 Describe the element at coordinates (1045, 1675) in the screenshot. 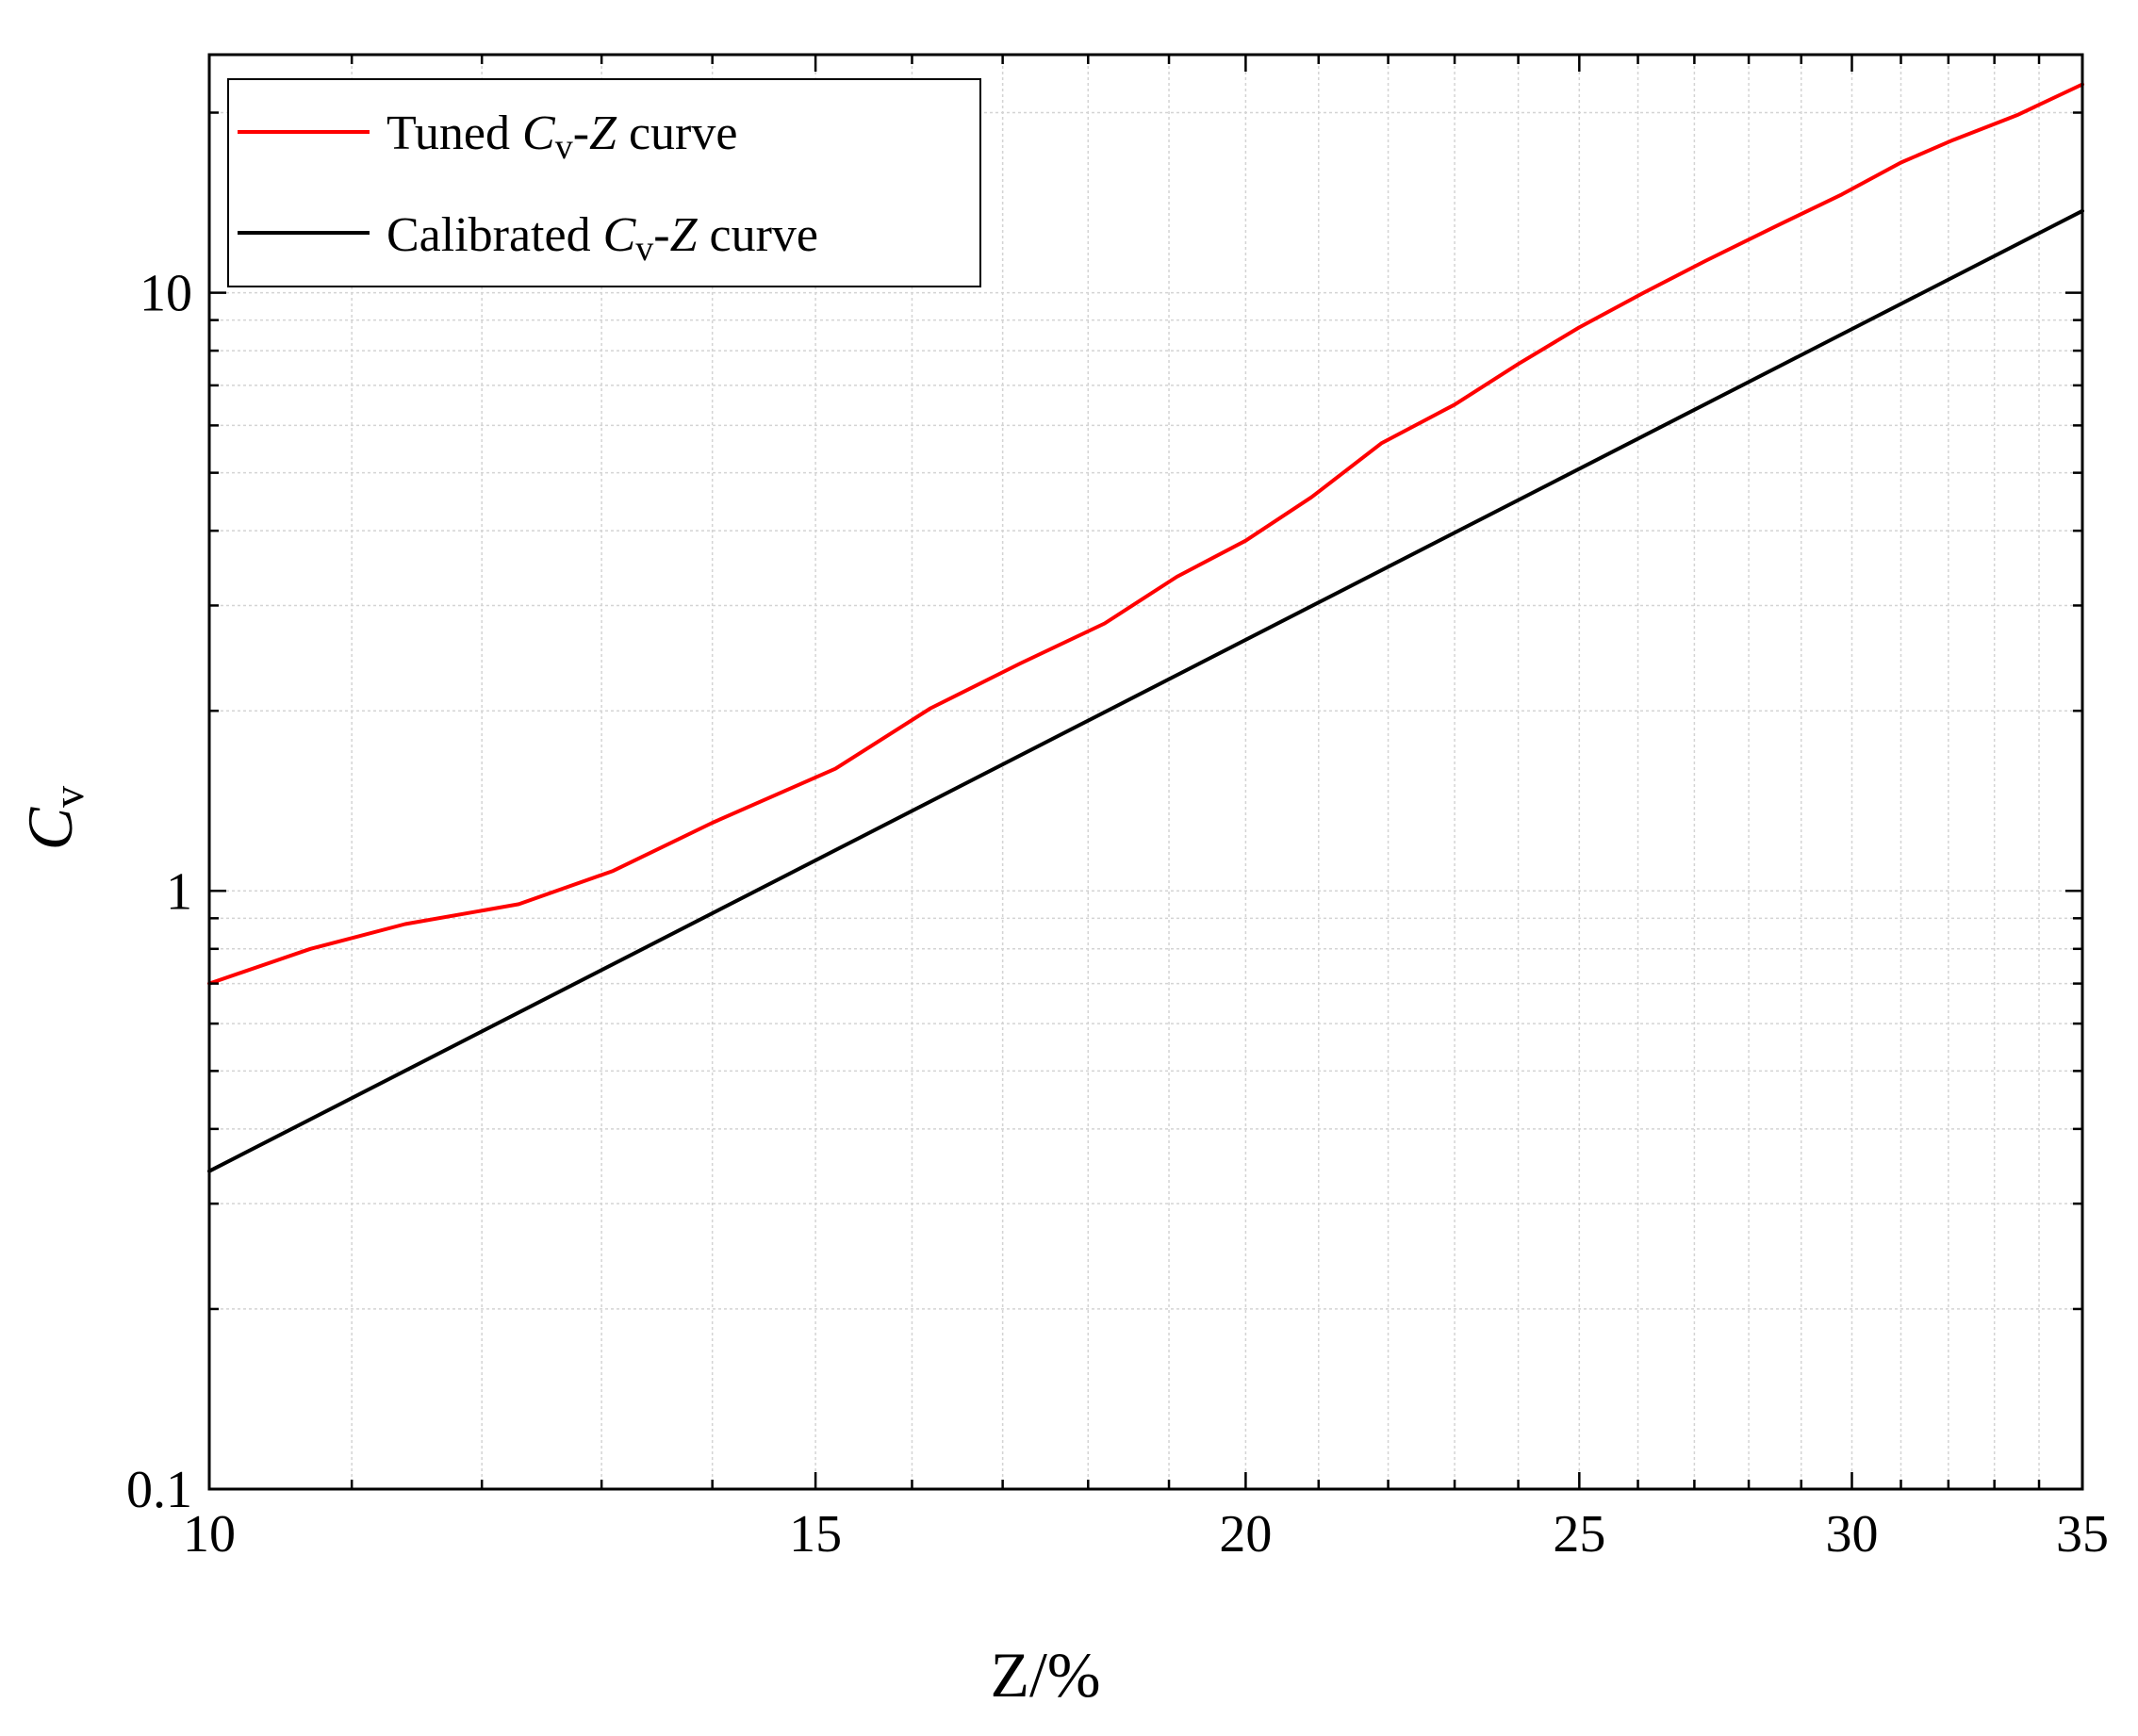

I see `x-axis-title: Z/%` at that location.